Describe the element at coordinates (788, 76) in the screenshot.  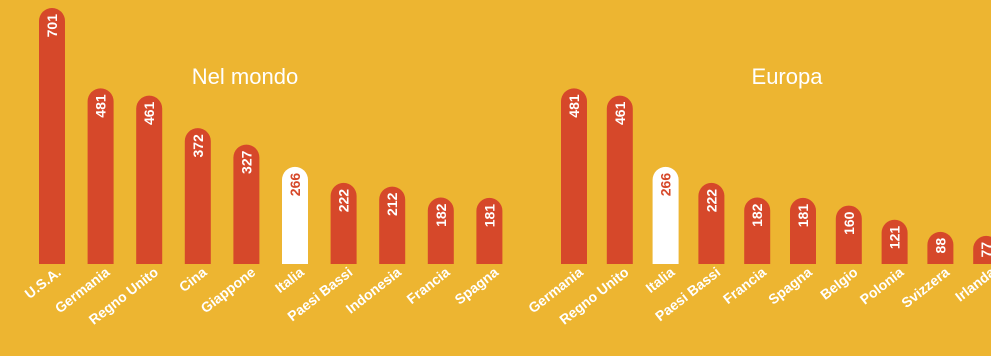
I see `chart-title-europa: Europa` at that location.